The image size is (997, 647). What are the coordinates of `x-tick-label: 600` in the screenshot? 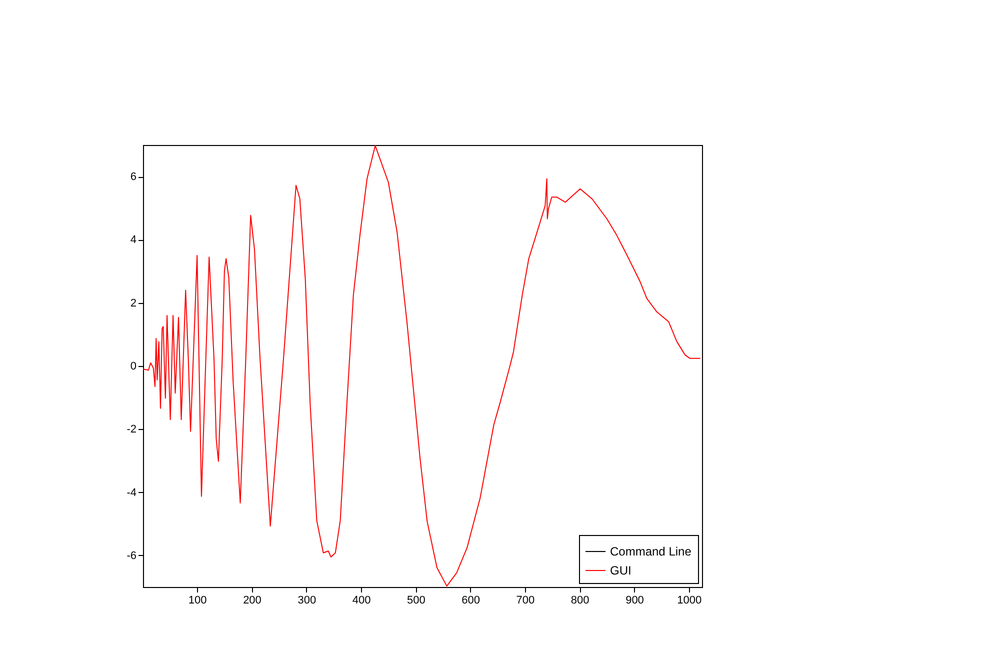 It's located at (471, 600).